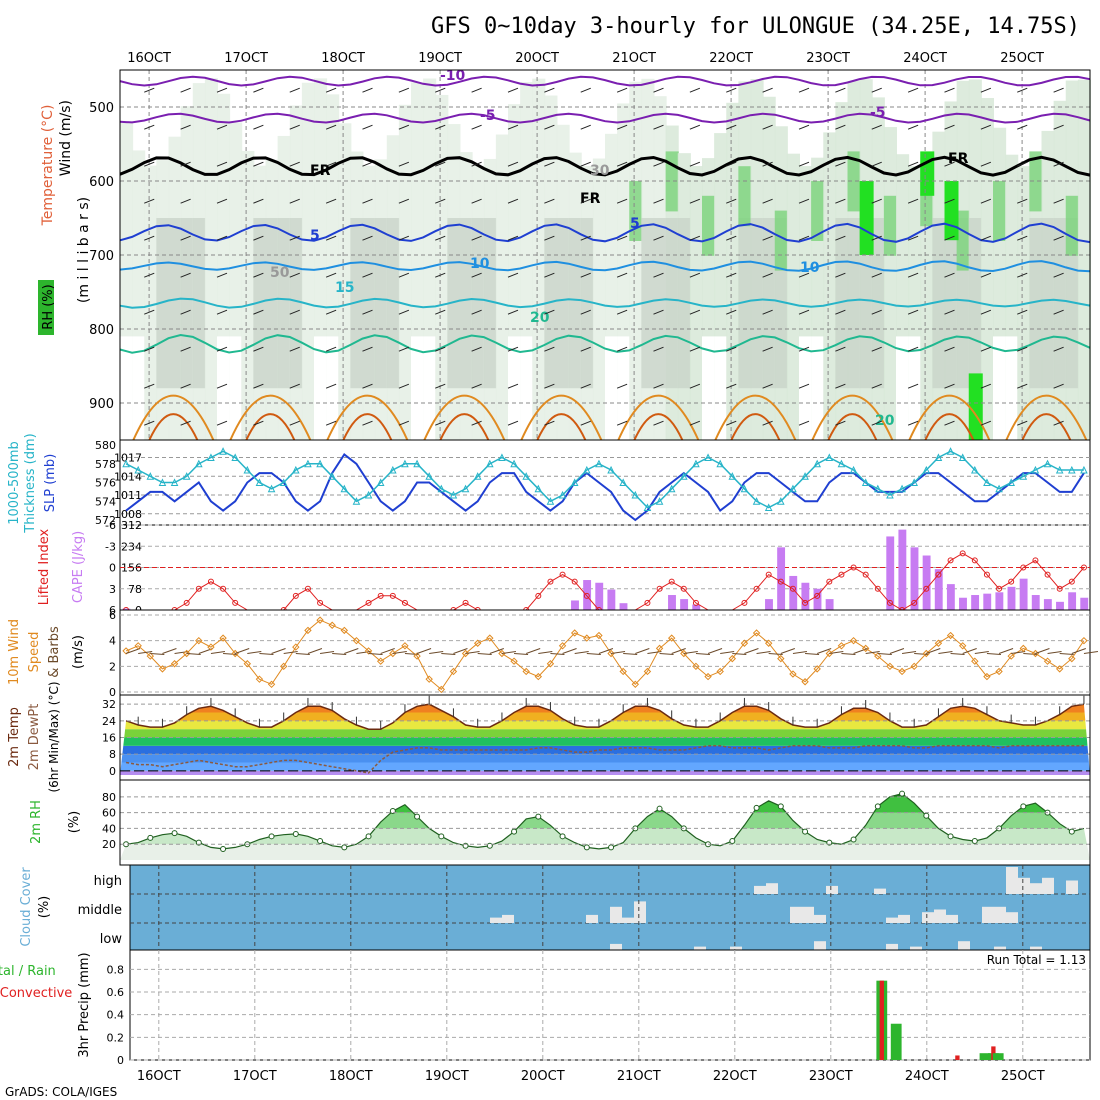 Image resolution: width=1100 pixels, height=1100 pixels. Describe the element at coordinates (604, 759) in the screenshot. I see `dewpt-line` at that location.